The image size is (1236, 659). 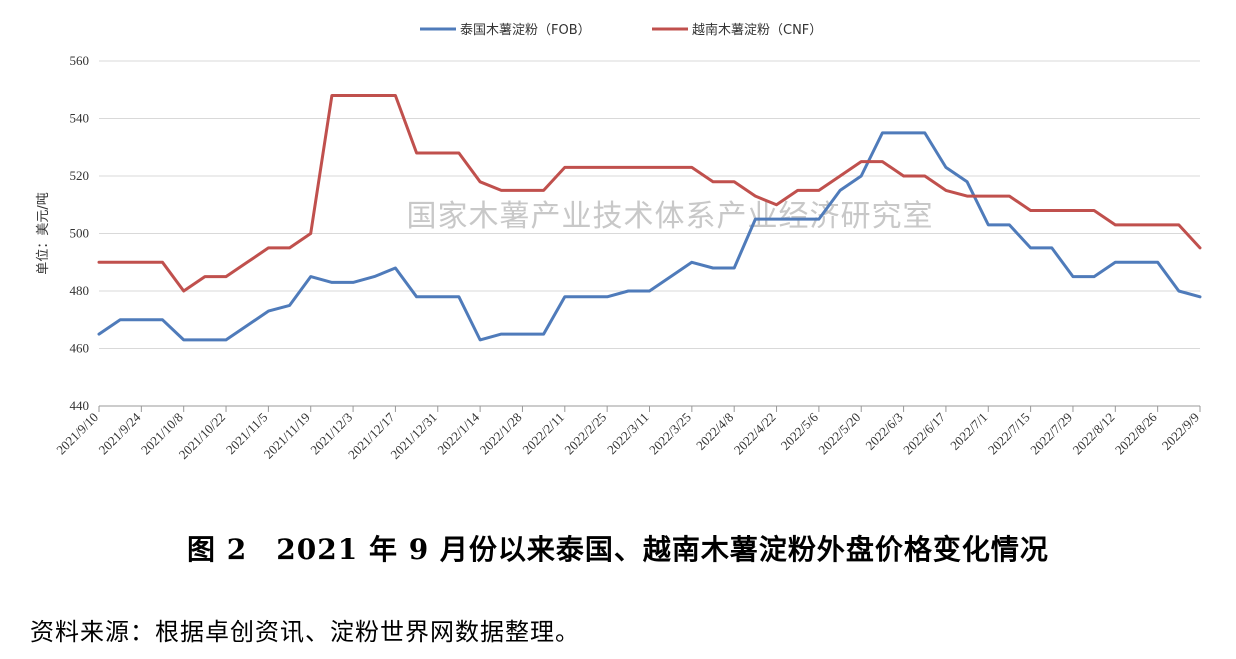 I want to click on x-tick-label: 2022/6/17, so click(x=924, y=433).